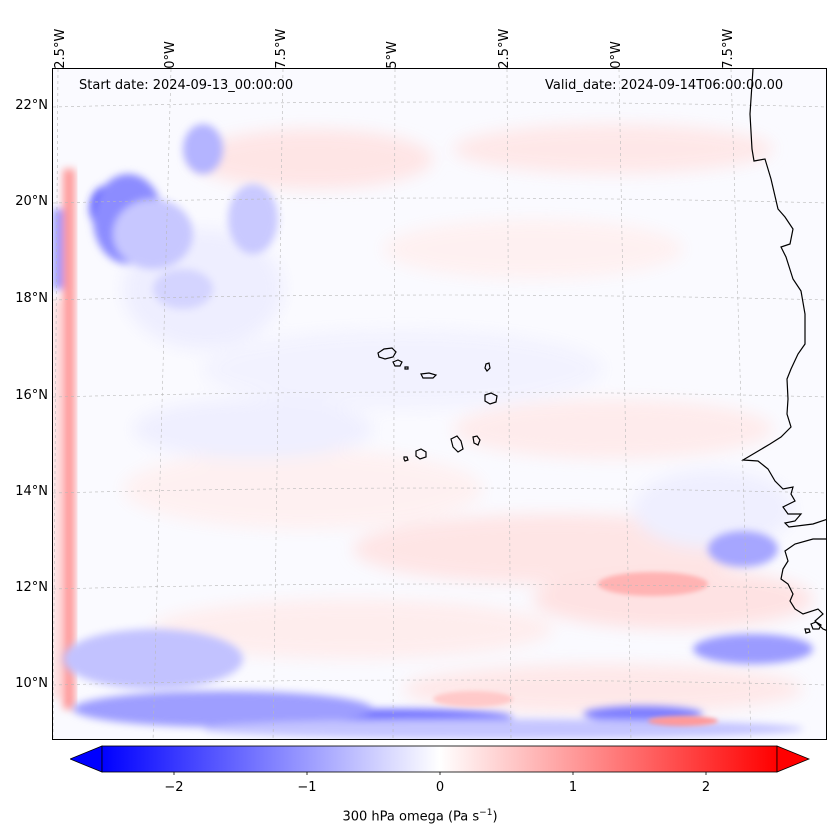 This screenshot has height=839, width=837. Describe the element at coordinates (476, 440) in the screenshot. I see `island-maio` at that location.